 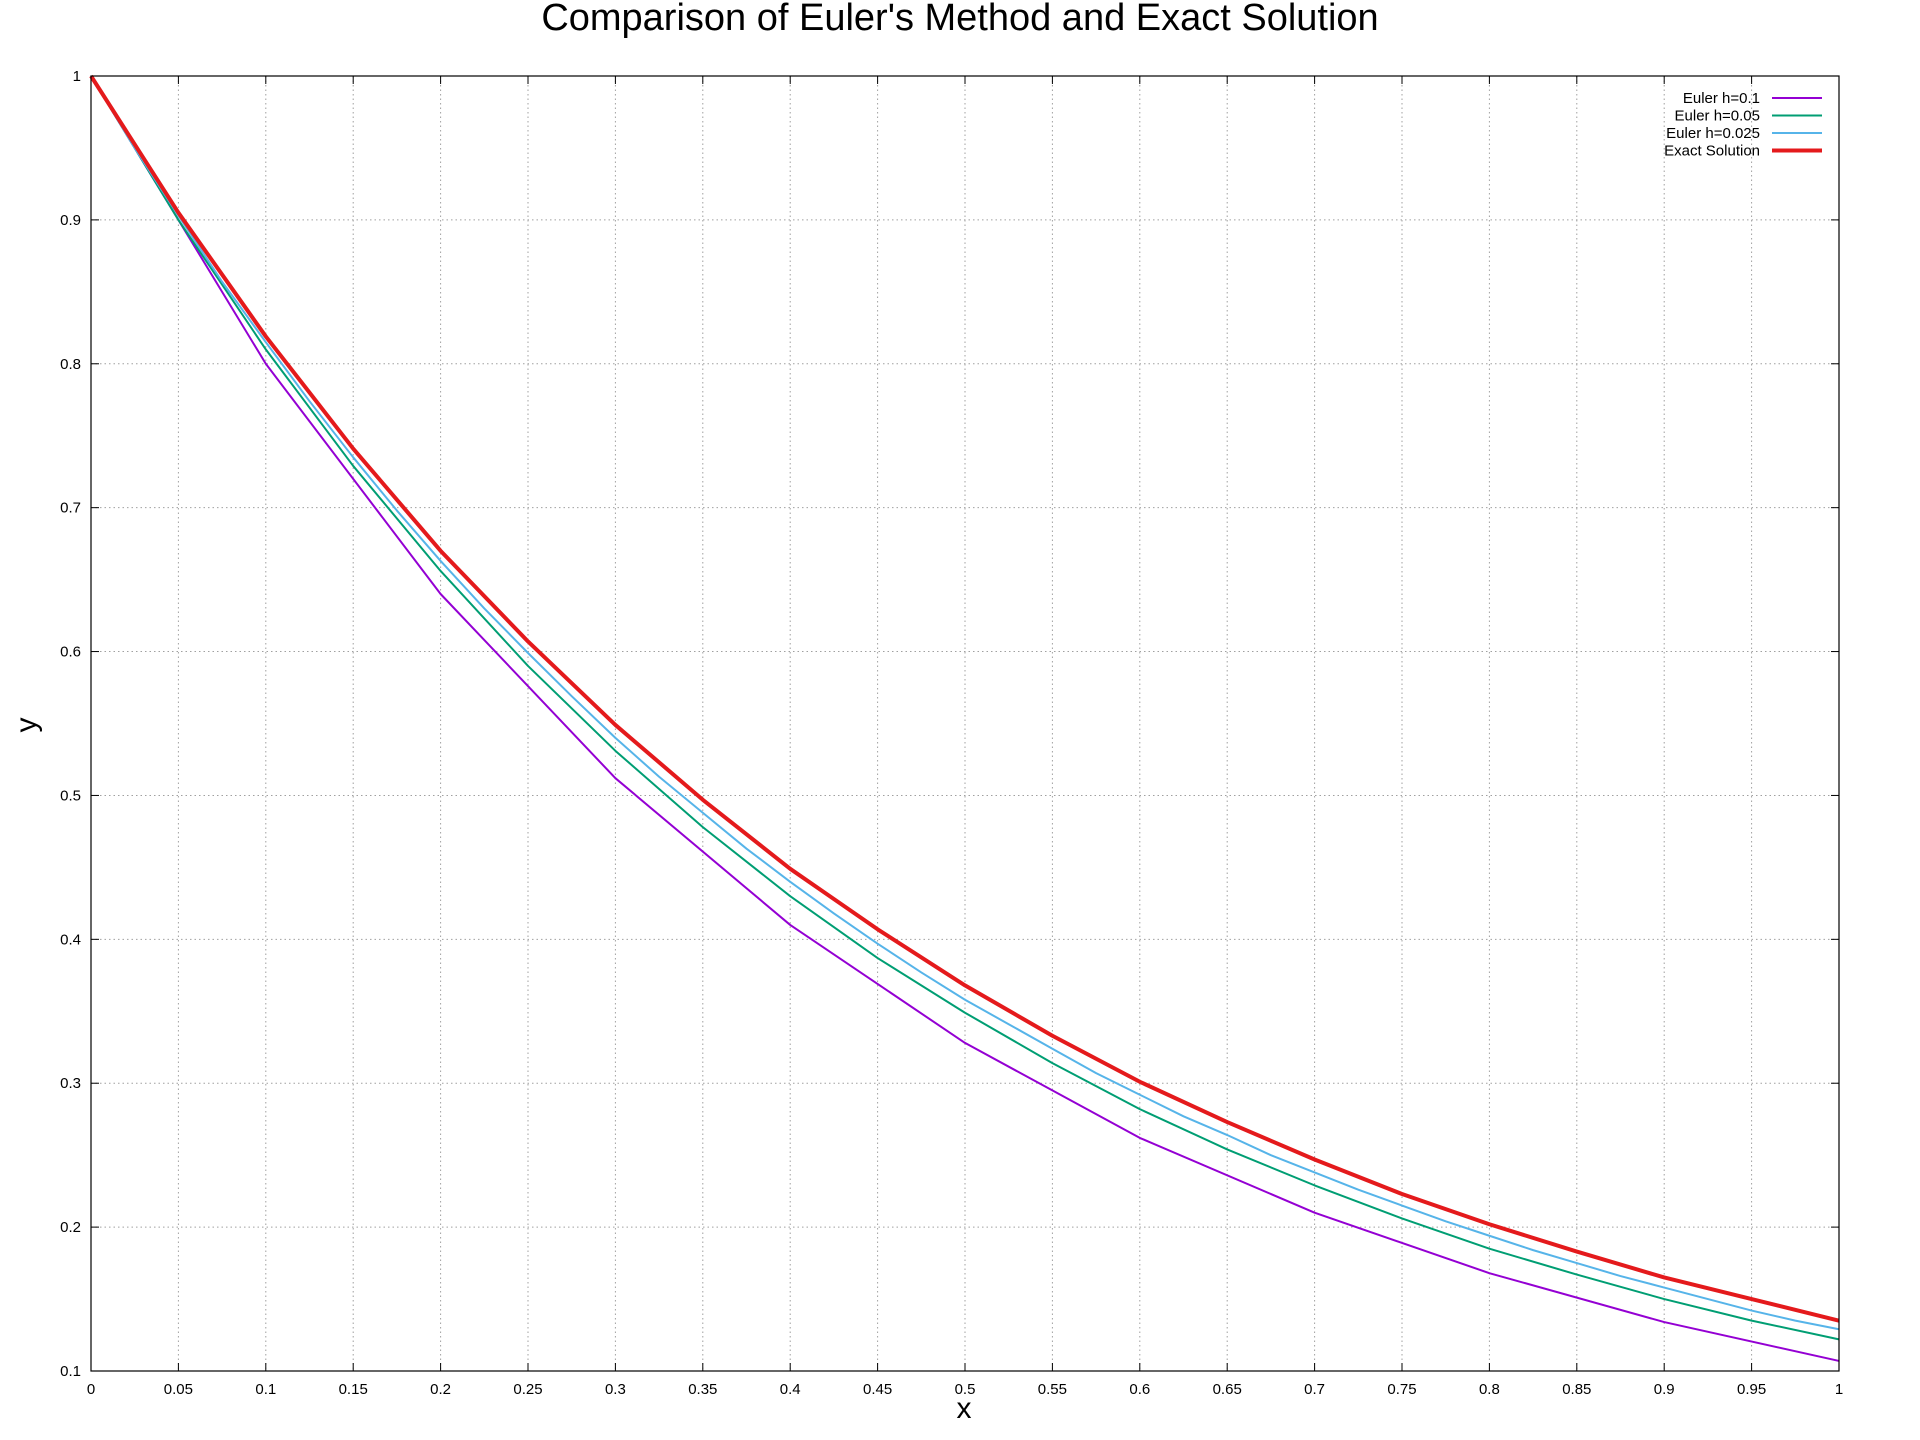 I want to click on legend-label: Exact Solution, so click(x=1712, y=151).